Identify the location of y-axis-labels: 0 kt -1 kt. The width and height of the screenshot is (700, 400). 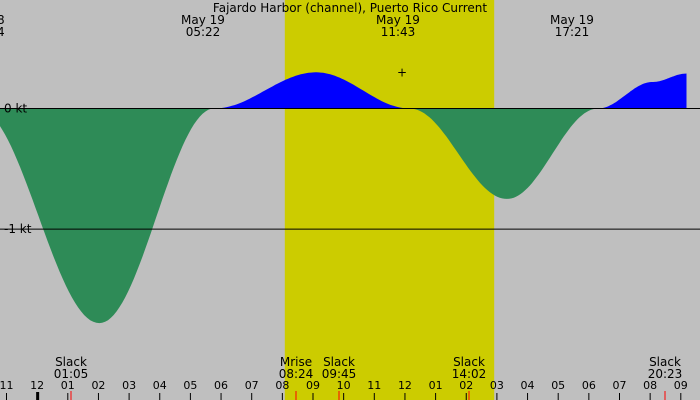
(18, 169).